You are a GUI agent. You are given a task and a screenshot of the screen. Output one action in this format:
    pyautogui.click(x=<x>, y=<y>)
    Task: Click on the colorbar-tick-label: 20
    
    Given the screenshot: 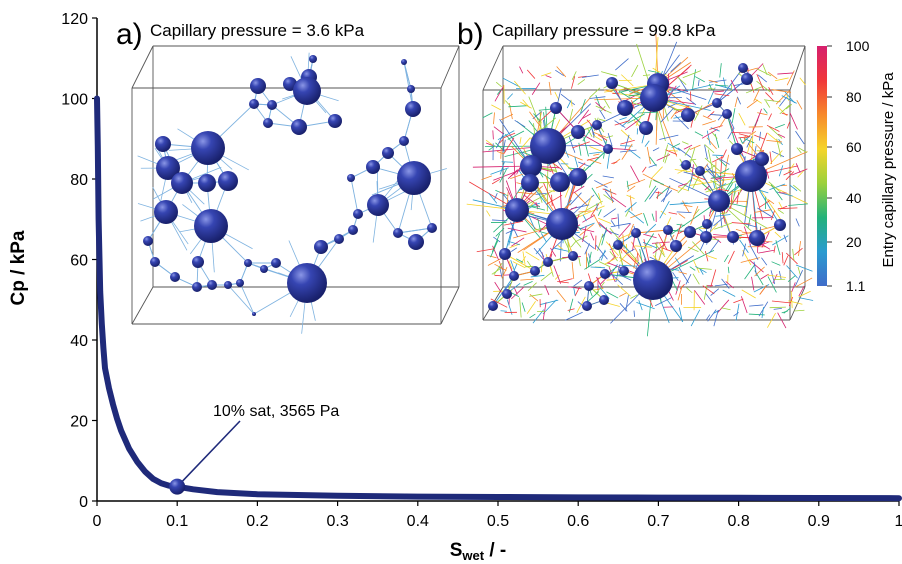 What is the action you would take?
    pyautogui.click(x=854, y=242)
    